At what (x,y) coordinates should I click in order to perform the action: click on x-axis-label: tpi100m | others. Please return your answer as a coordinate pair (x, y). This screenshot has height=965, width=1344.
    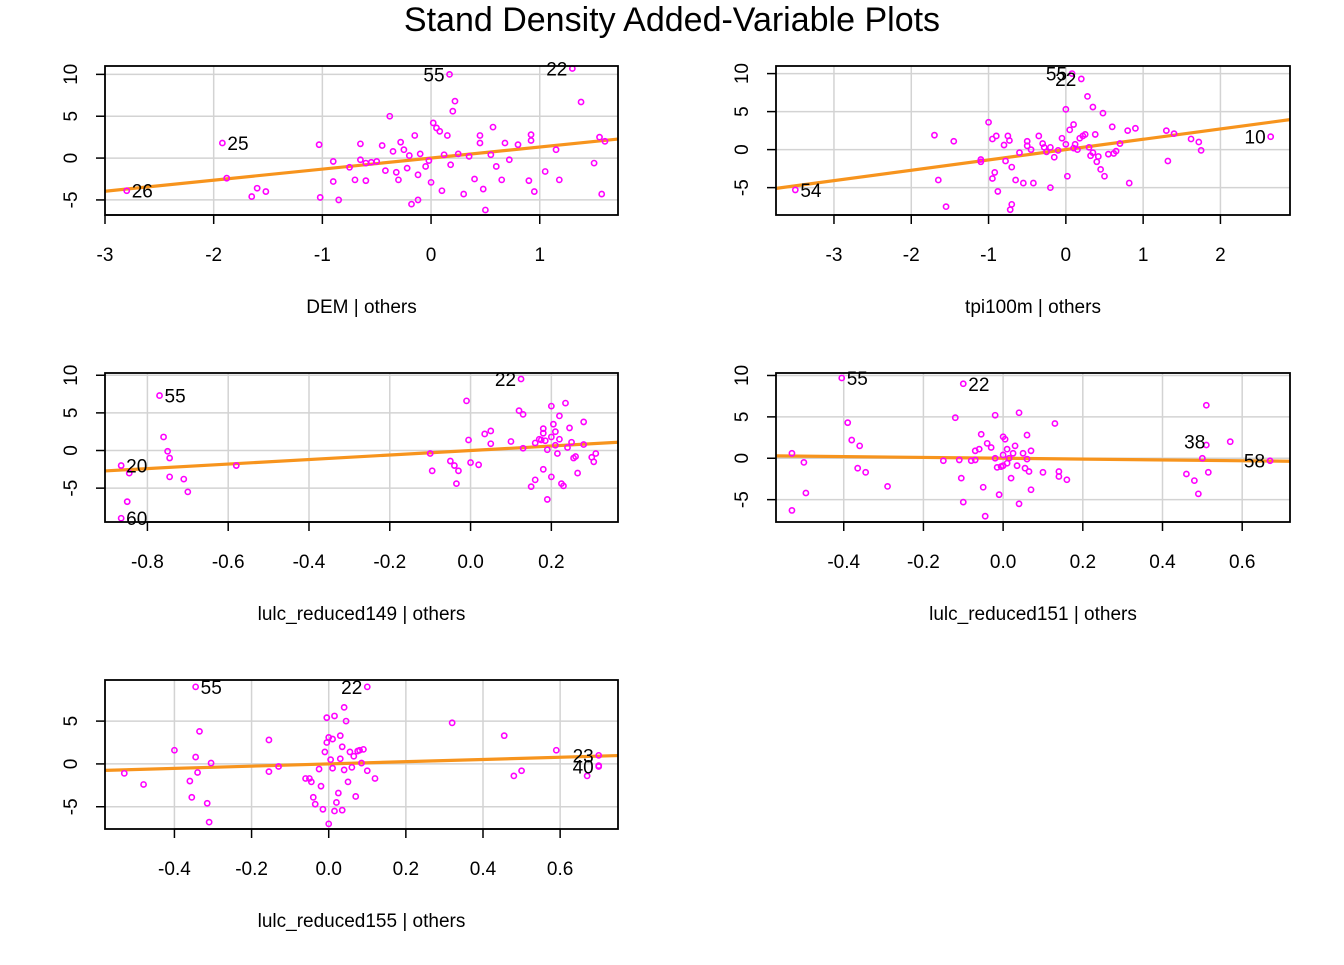
    Looking at the image, I should click on (1033, 307).